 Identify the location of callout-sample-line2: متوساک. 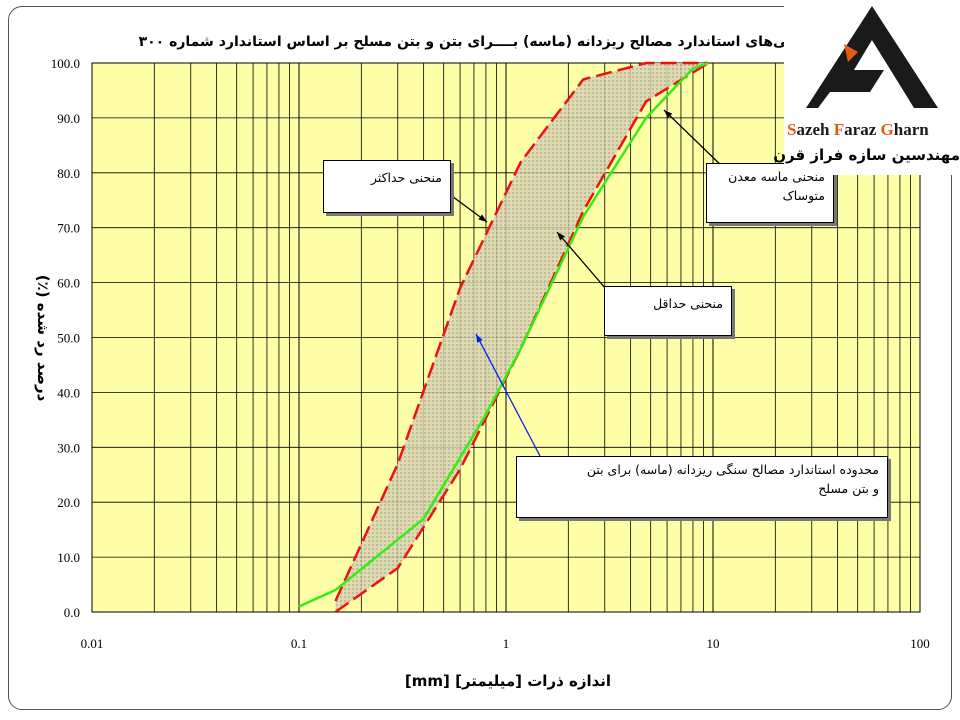
(803, 195).